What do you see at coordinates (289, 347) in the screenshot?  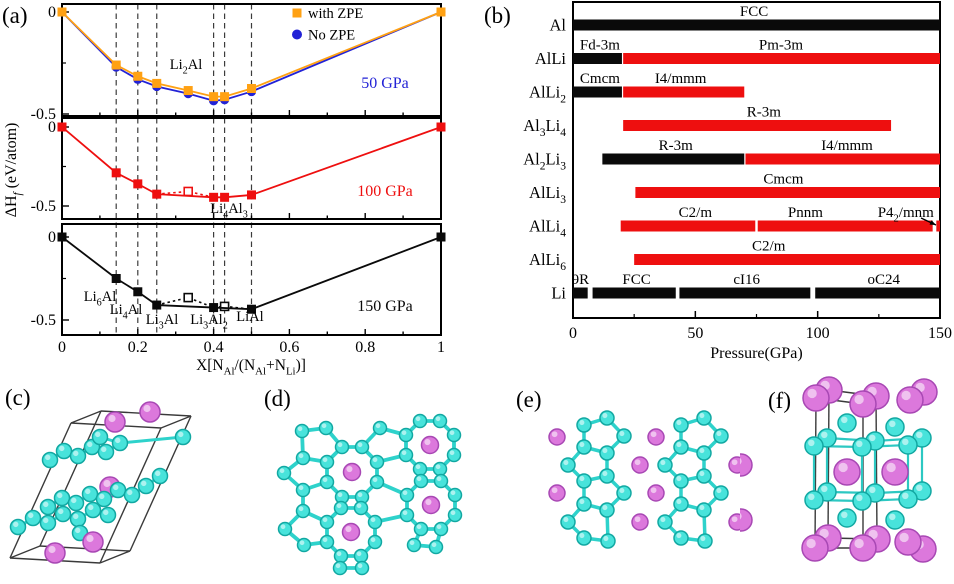 I see `x-tick-label: 0.6` at bounding box center [289, 347].